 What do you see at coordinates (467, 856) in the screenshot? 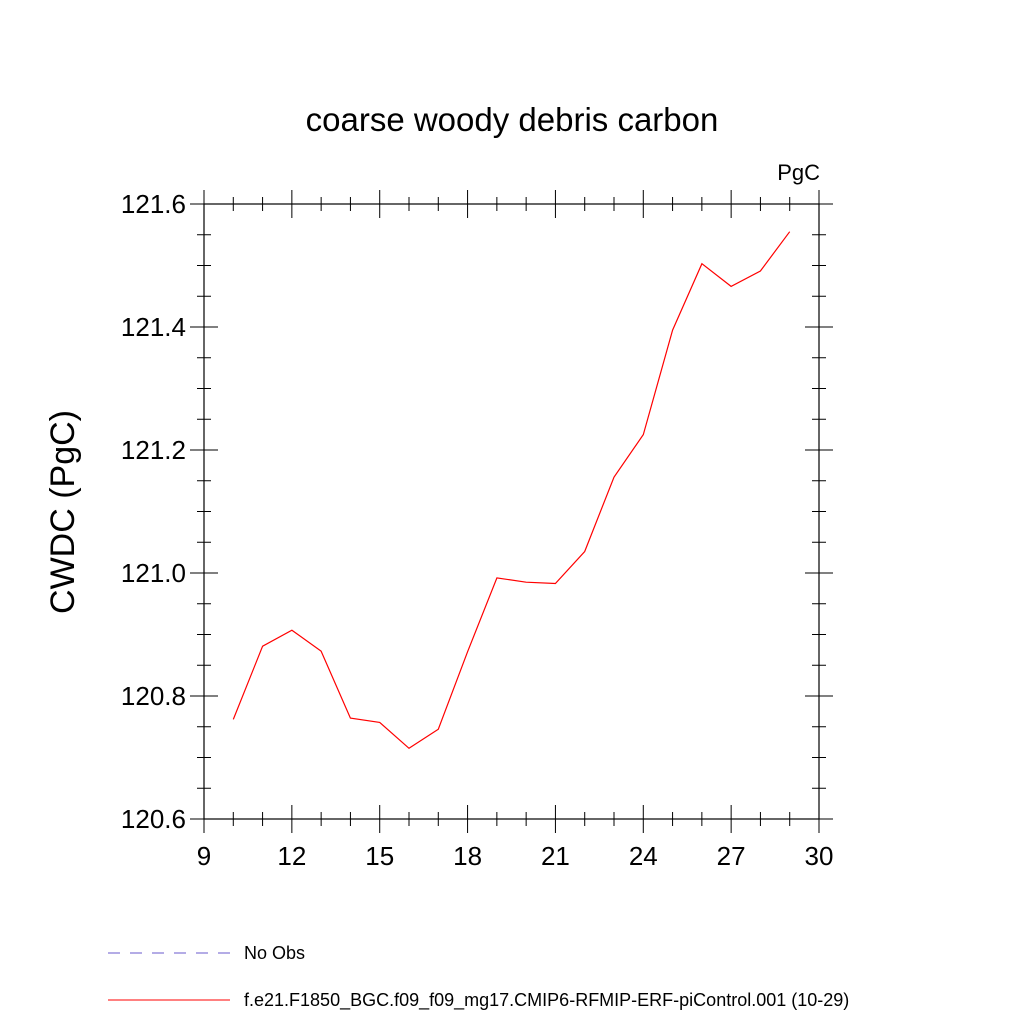
I see `x-tick-label: 18` at bounding box center [467, 856].